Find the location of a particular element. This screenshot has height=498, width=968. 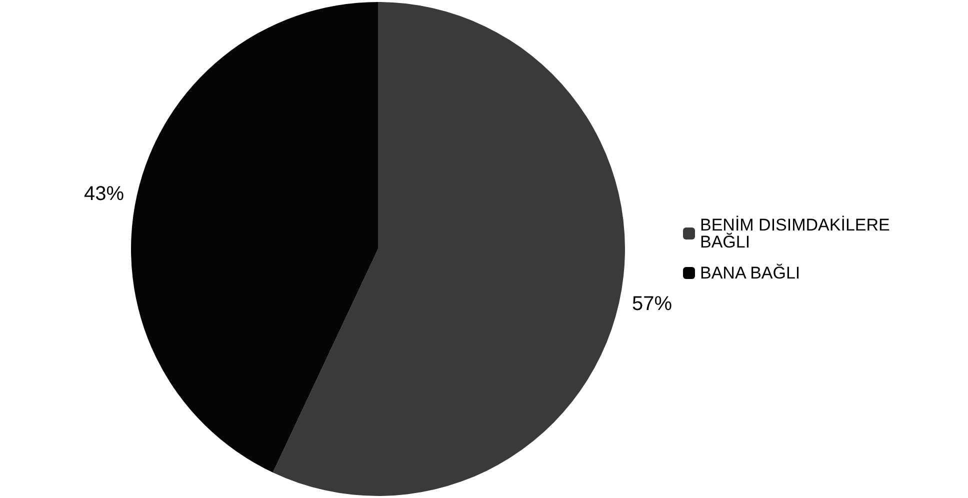

legend-label: BANA BAĞLI is located at coordinates (750, 273).